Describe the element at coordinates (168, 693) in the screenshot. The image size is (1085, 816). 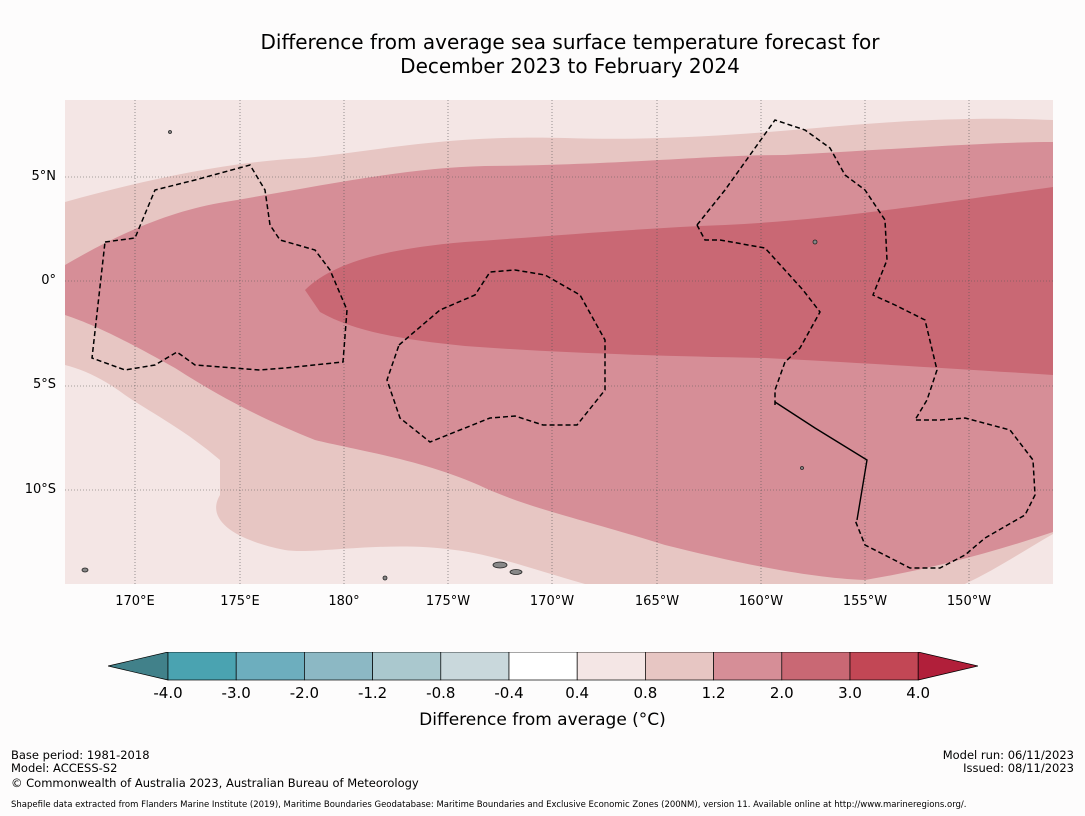
I see `colorbar-tick: -4.0` at that location.